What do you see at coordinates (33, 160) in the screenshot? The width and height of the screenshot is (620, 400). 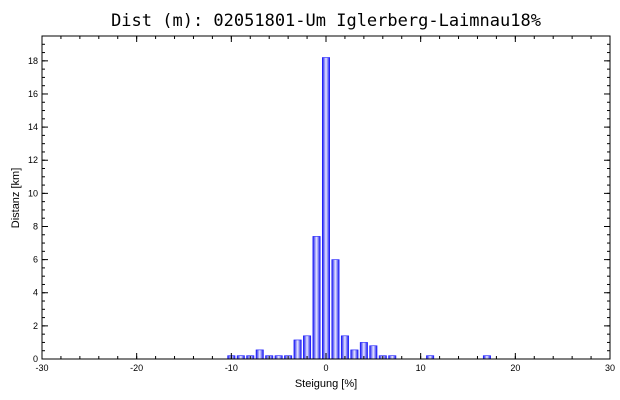 I see `y-tick-label: 12` at bounding box center [33, 160].